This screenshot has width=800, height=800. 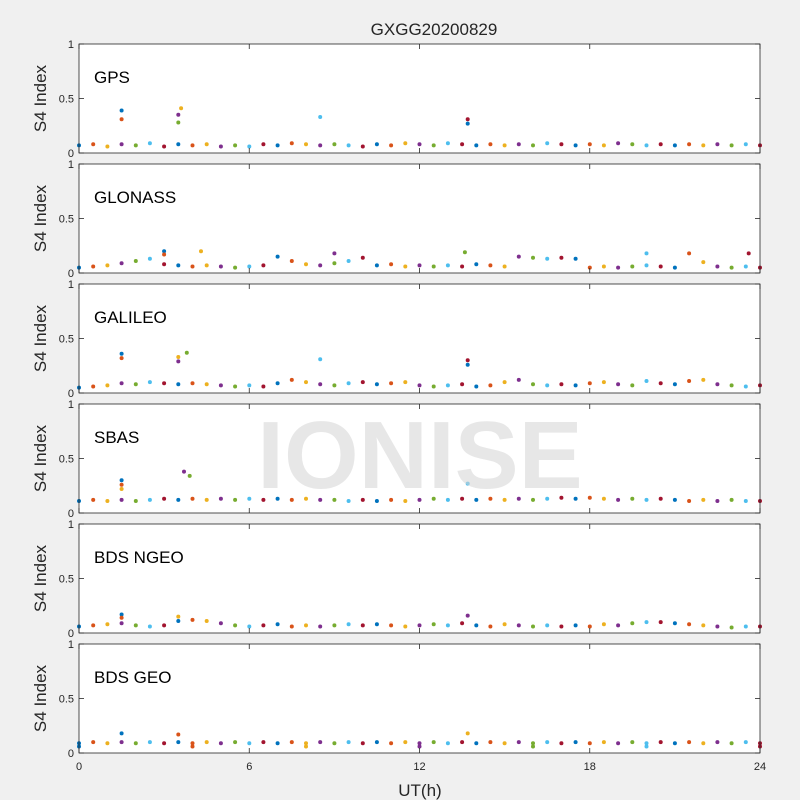 What do you see at coordinates (66, 700) in the screenshot?
I see `y-tick-label: 0.5` at bounding box center [66, 700].